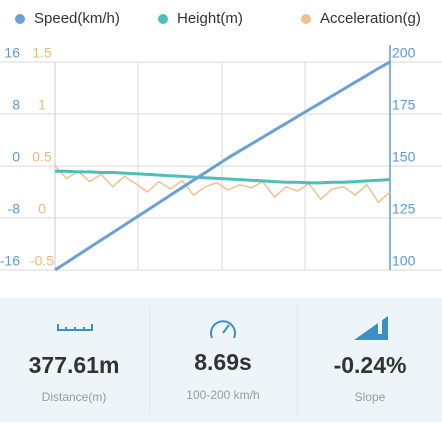 This screenshot has height=442, width=442. What do you see at coordinates (370, 397) in the screenshot?
I see `stat-label: Slope` at bounding box center [370, 397].